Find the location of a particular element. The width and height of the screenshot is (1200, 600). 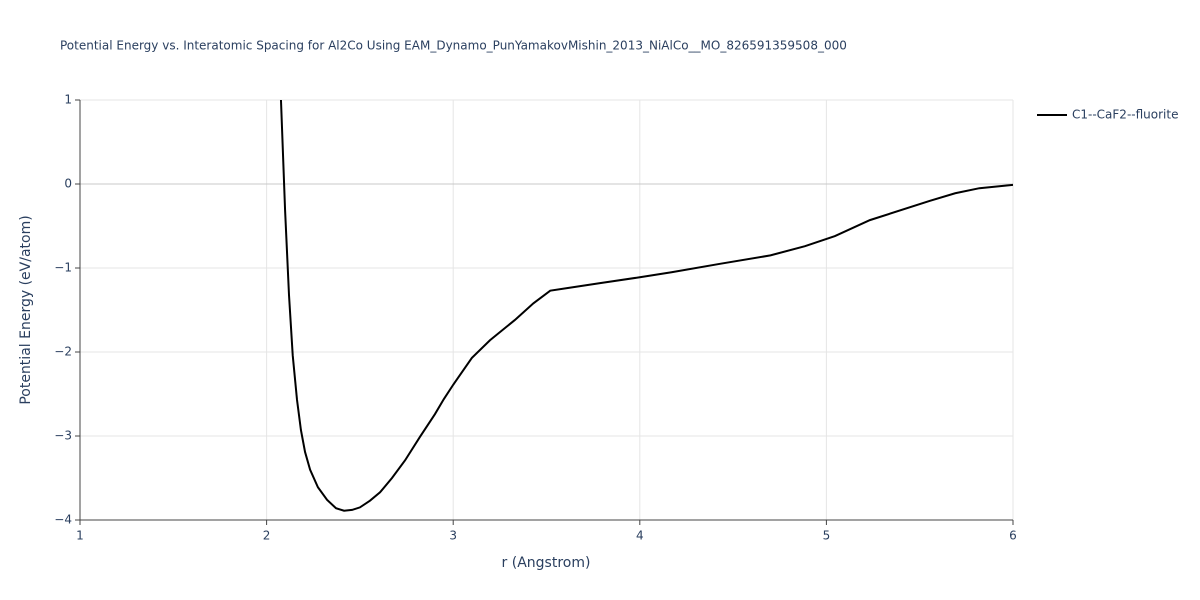

legend-label: C1--CaF2--fluorite is located at coordinates (1125, 115).